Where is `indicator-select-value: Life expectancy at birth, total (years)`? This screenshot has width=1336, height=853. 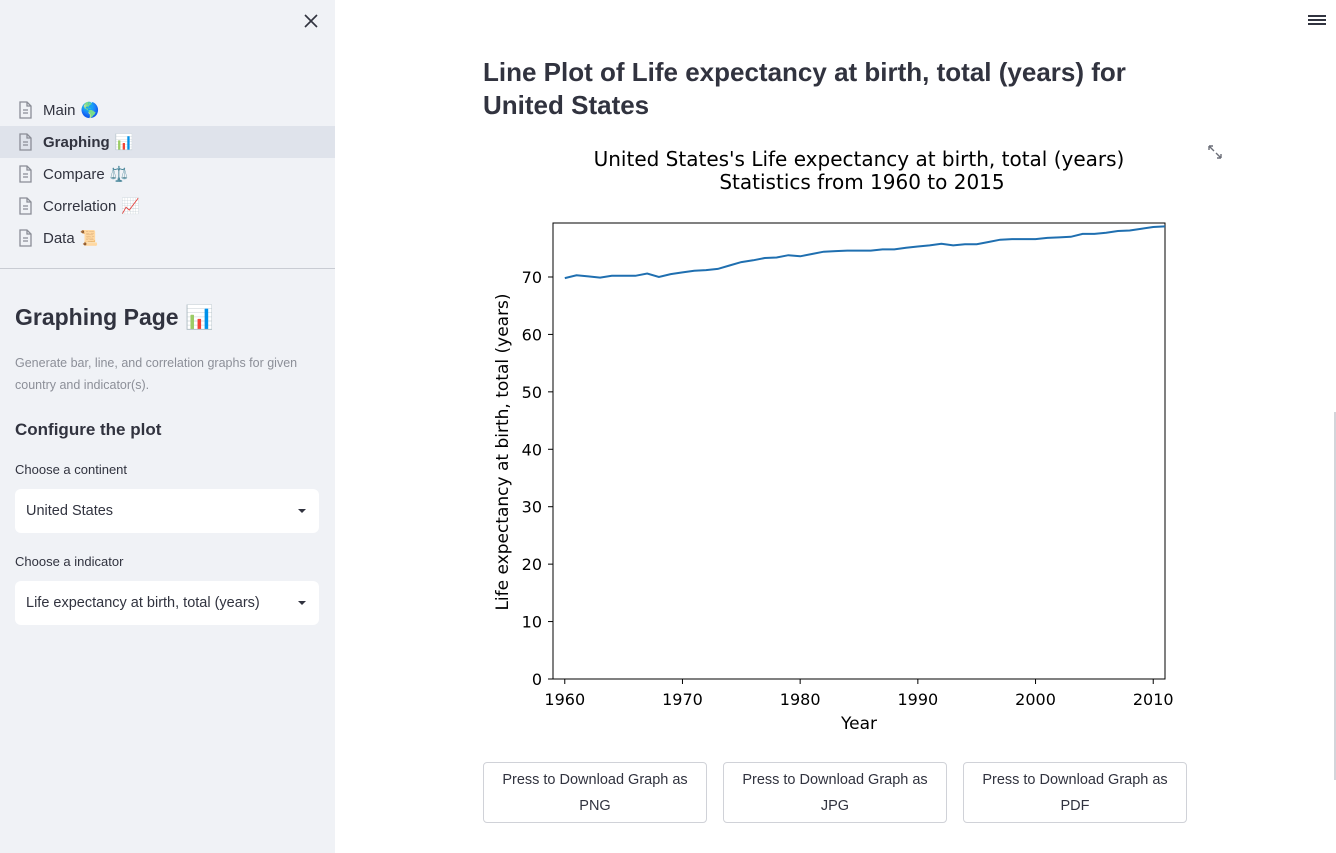
indicator-select-value: Life expectancy at birth, total (years) is located at coordinates (143, 603).